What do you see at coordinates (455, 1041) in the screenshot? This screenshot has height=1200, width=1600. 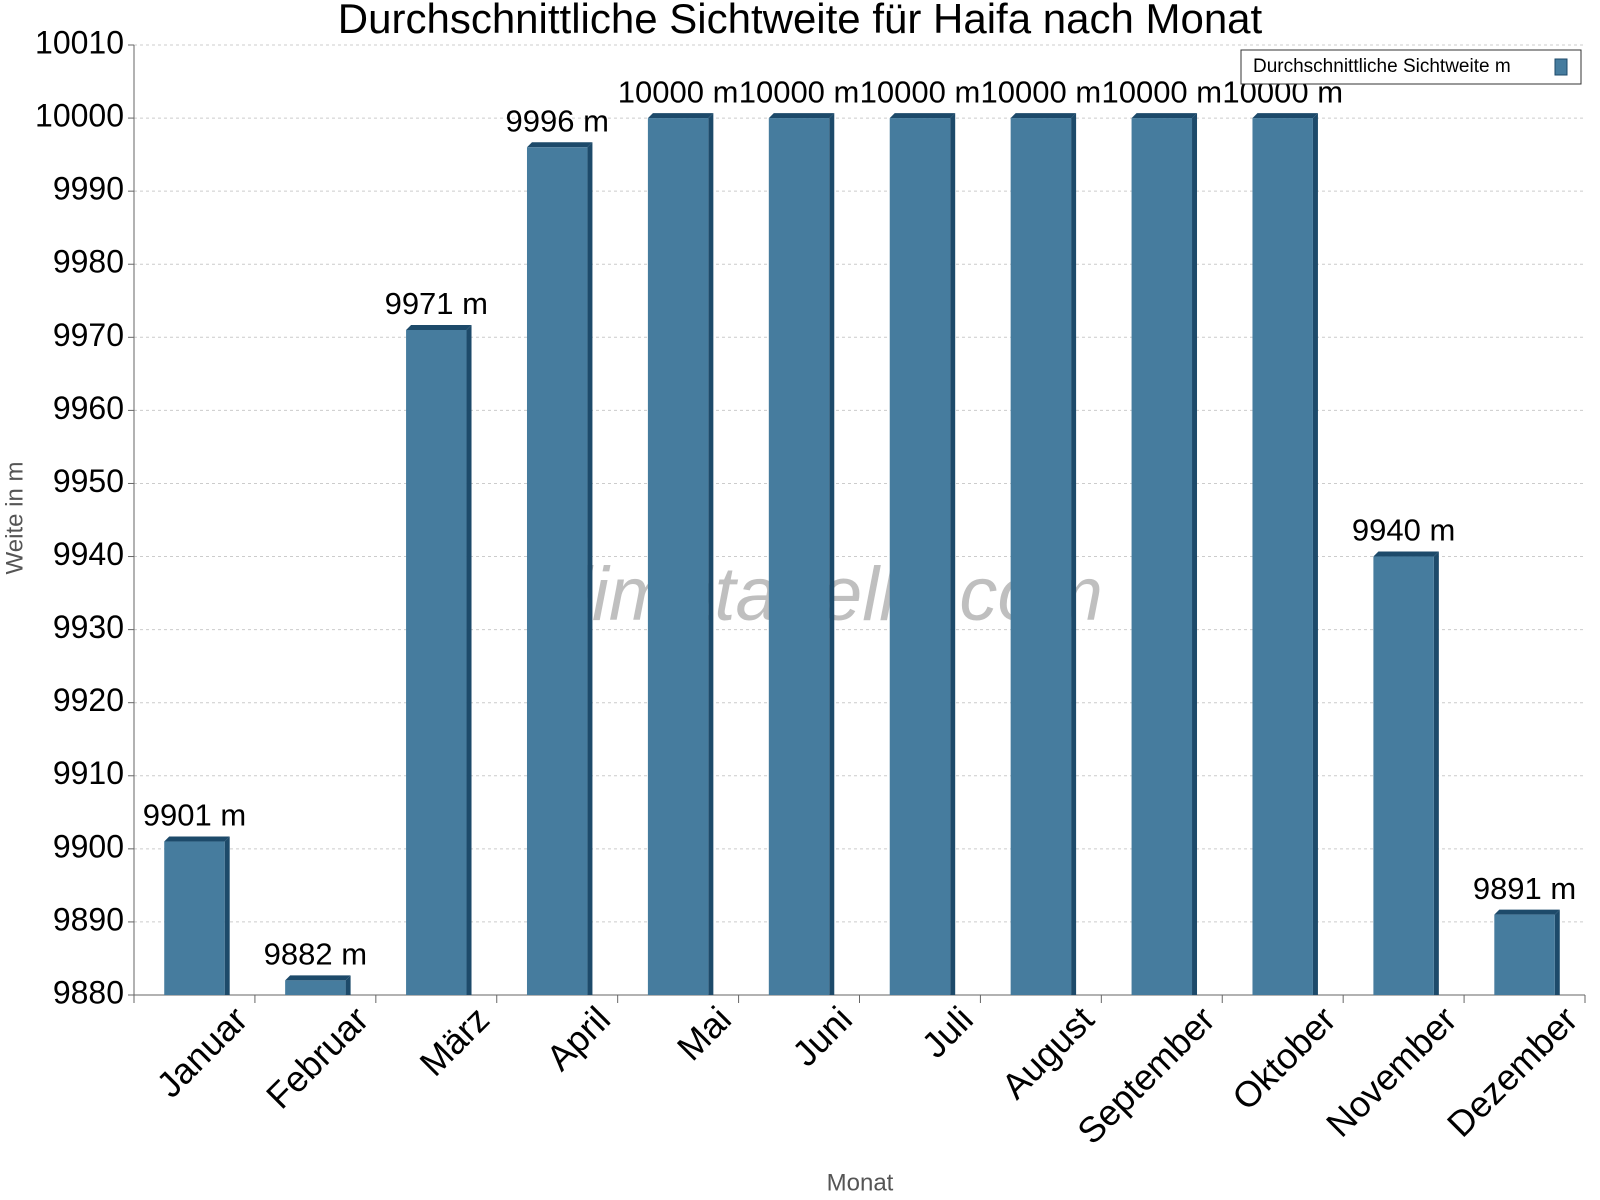 I see `x-tick-label: März` at bounding box center [455, 1041].